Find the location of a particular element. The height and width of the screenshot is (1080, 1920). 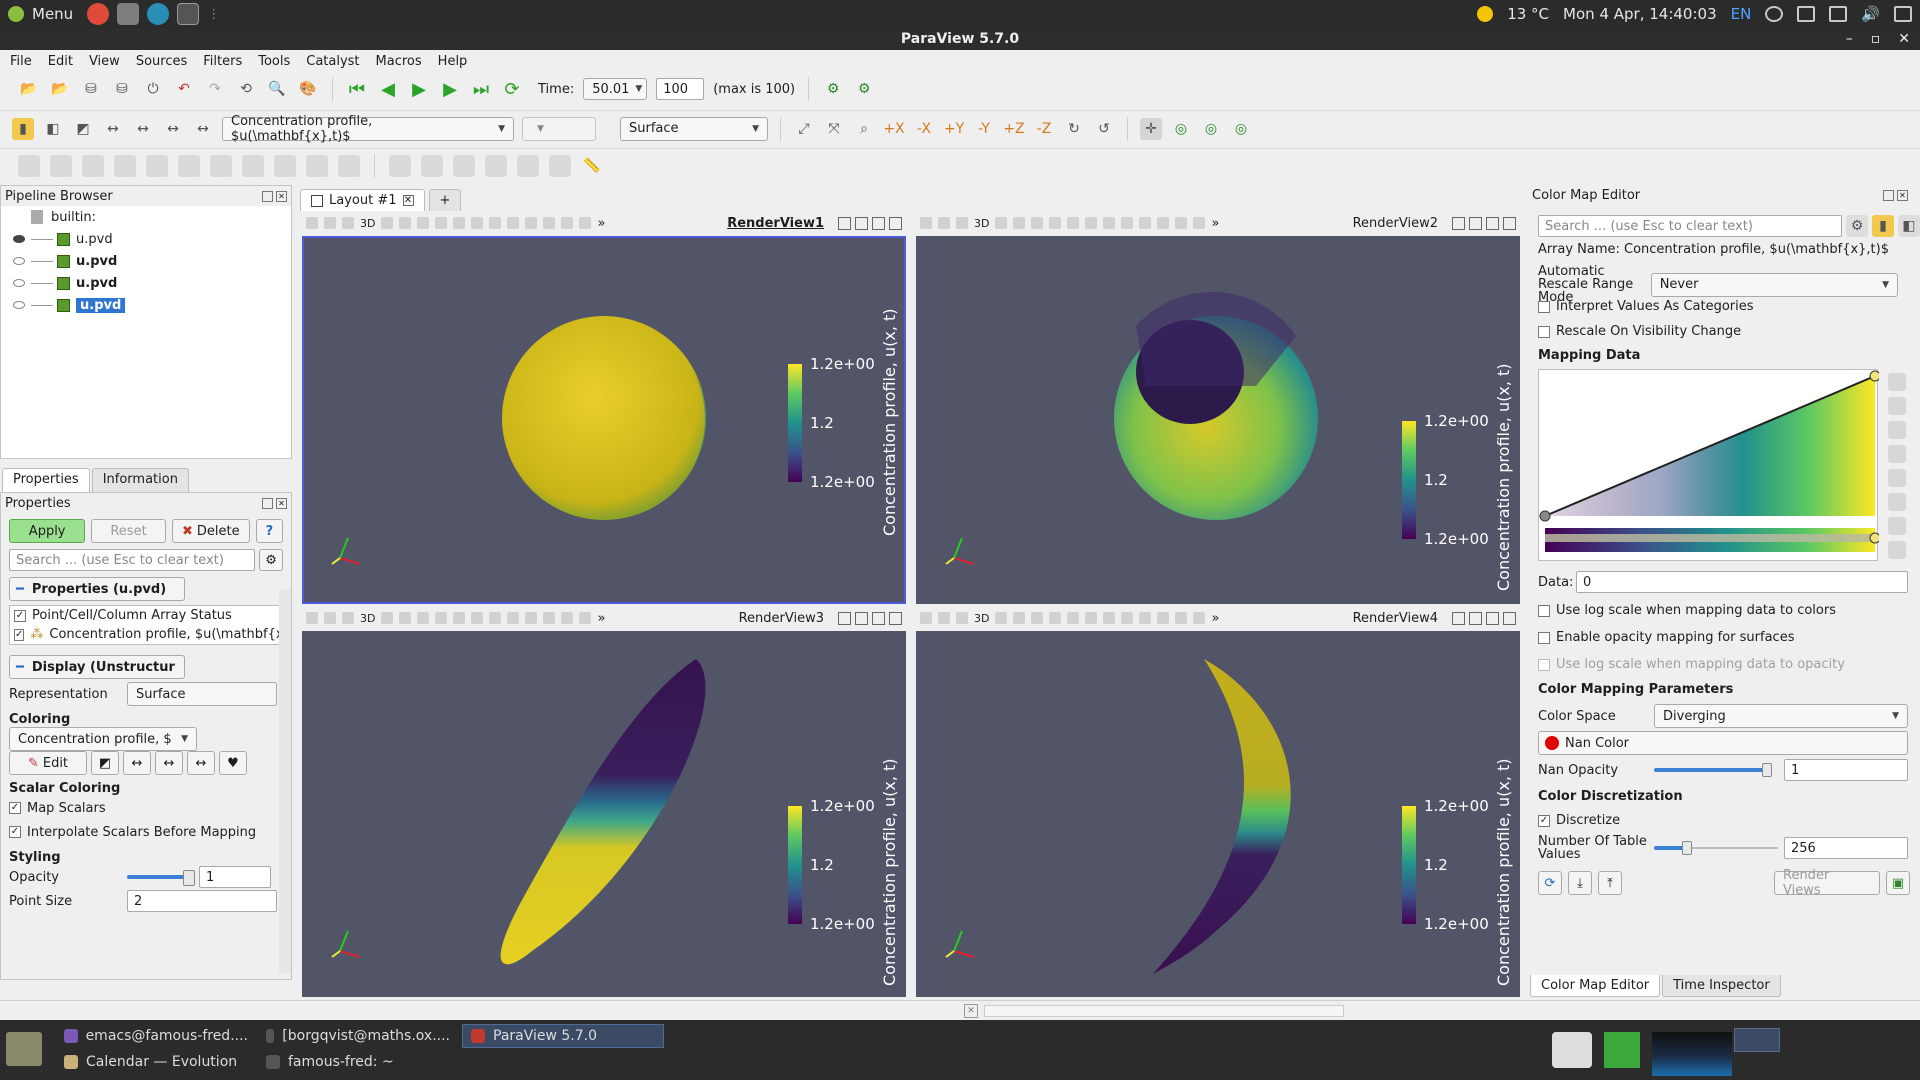

array-item: ✓ ⁂ Concentration profile, $u(\mathbf{x is located at coordinates (147, 634).